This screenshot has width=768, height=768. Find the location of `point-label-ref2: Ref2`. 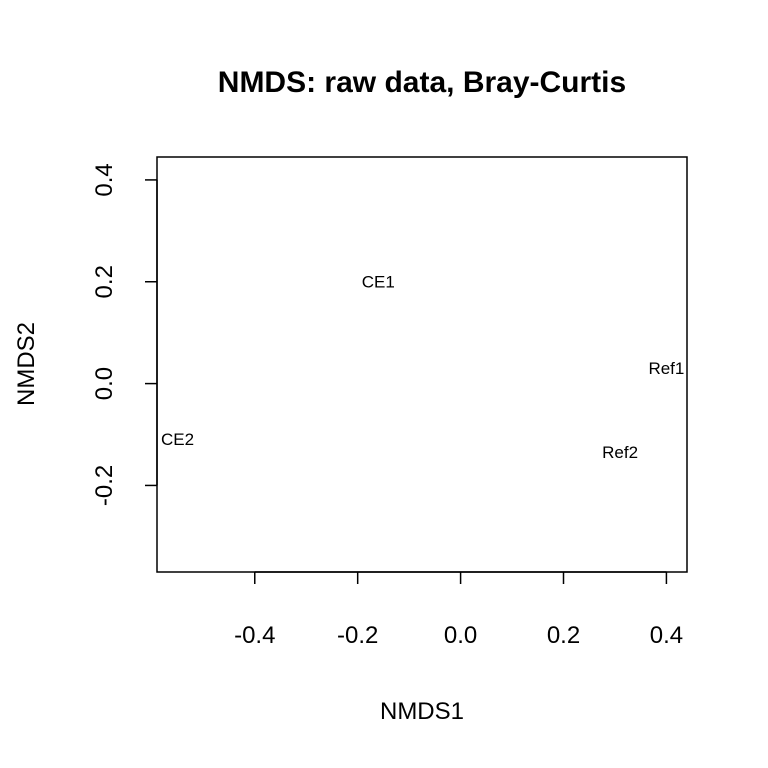

point-label-ref2: Ref2 is located at coordinates (620, 452).